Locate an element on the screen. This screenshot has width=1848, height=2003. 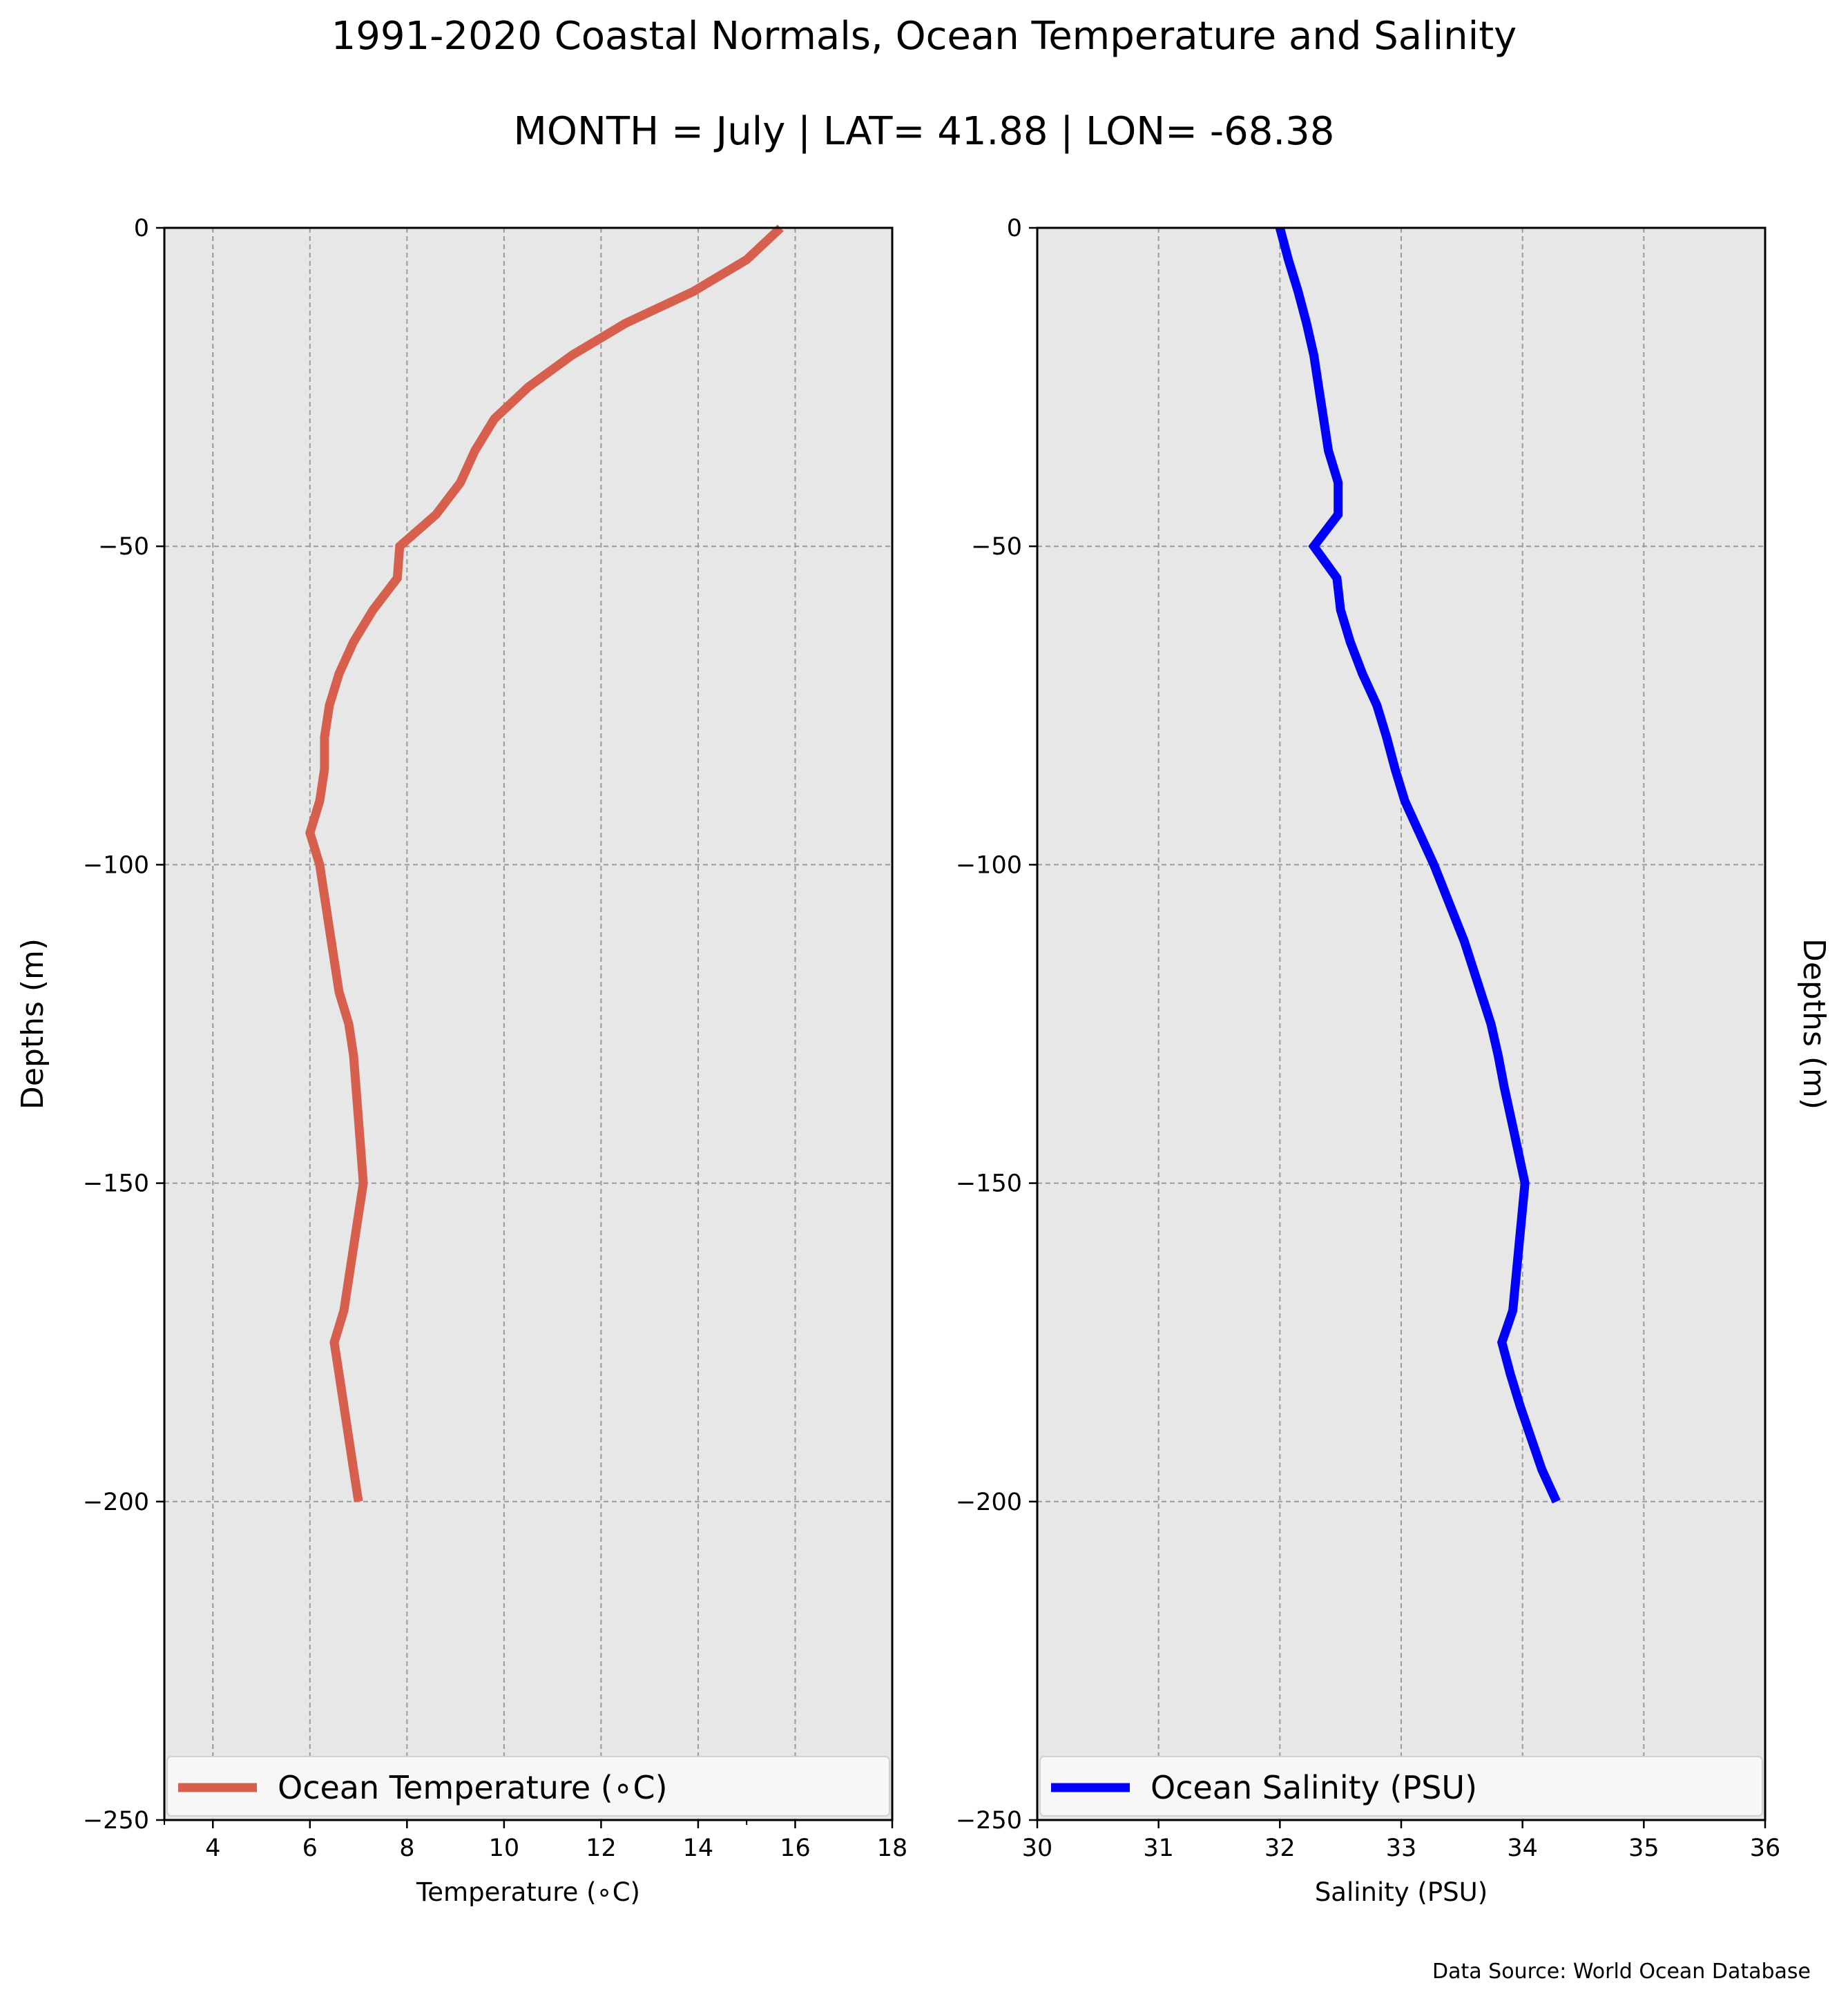
salinity-y-tick-label: −150 is located at coordinates (989, 1184).